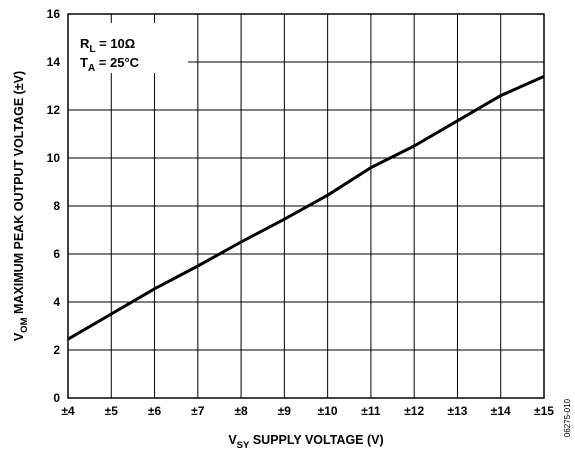 The width and height of the screenshot is (575, 453). I want to click on x-tick-label: ±9, so click(285, 411).